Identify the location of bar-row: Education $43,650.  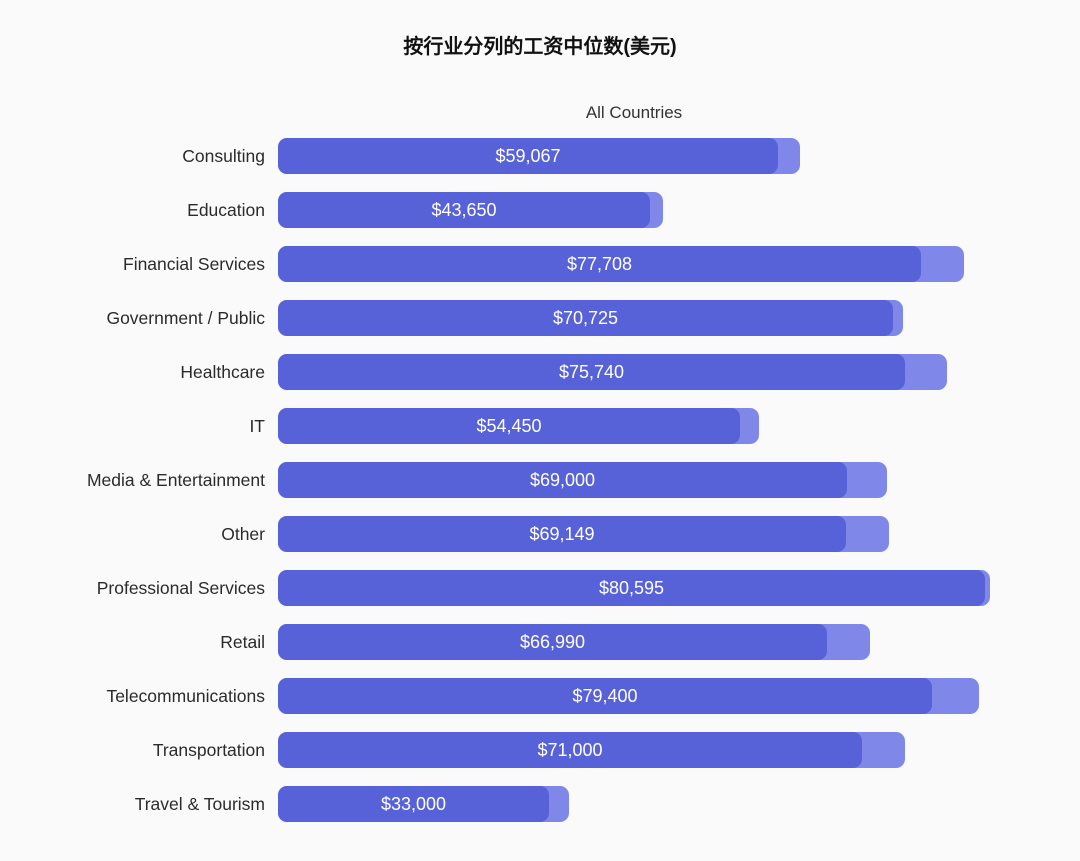
(540, 210).